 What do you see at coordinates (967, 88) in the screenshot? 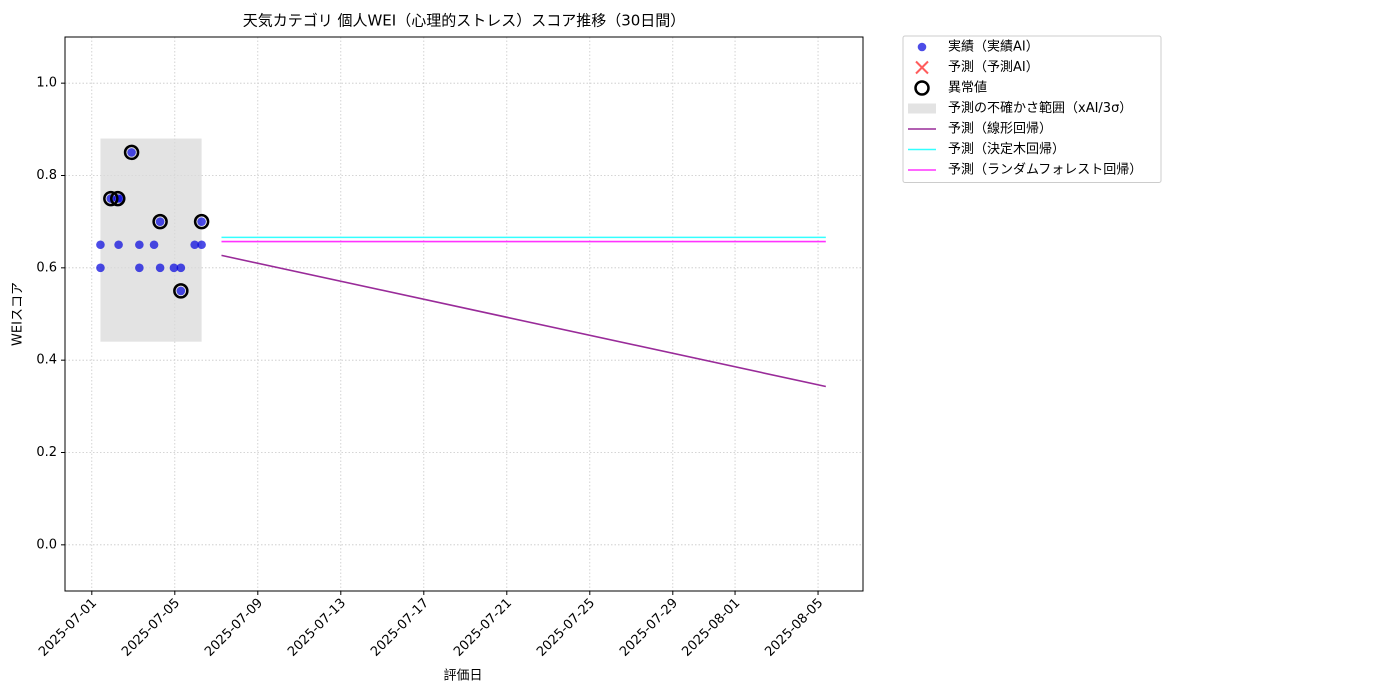
I see `legend-label: 異常値` at bounding box center [967, 88].